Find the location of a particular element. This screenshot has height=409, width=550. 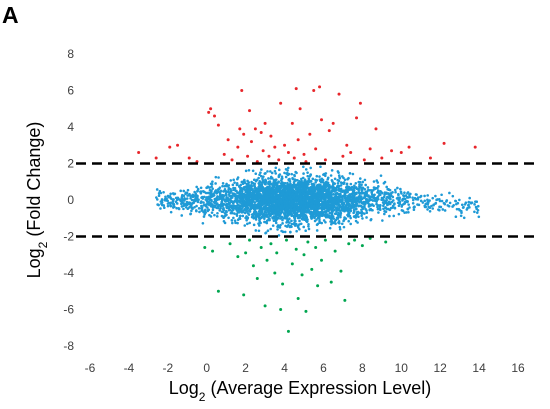

y-tick-label: 6 is located at coordinates (70, 91).